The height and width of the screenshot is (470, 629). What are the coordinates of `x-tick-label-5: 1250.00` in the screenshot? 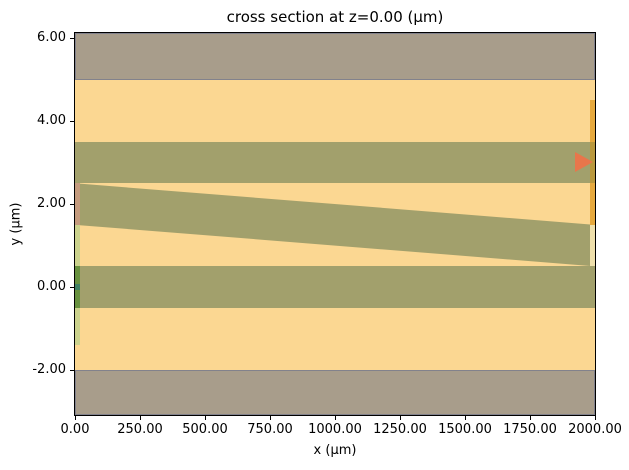 It's located at (400, 429).